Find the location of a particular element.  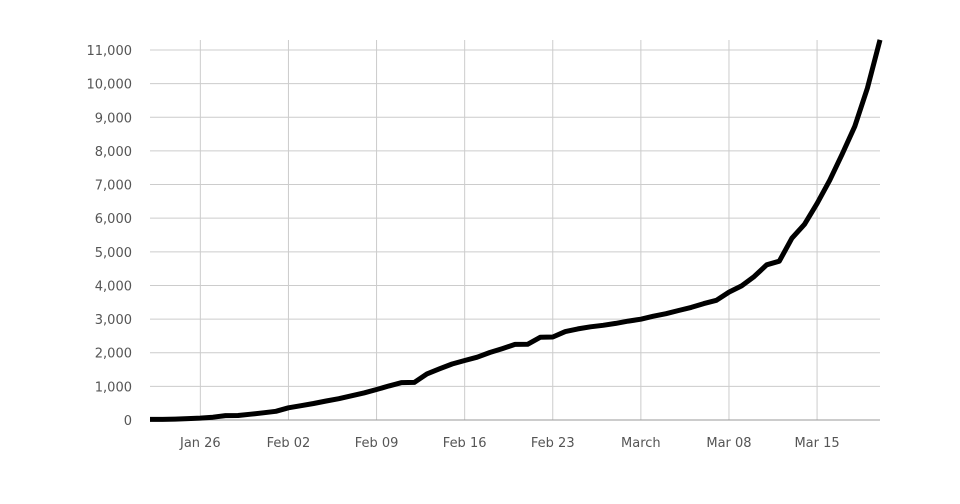

y-tick-label: 9,000 is located at coordinates (113, 118).